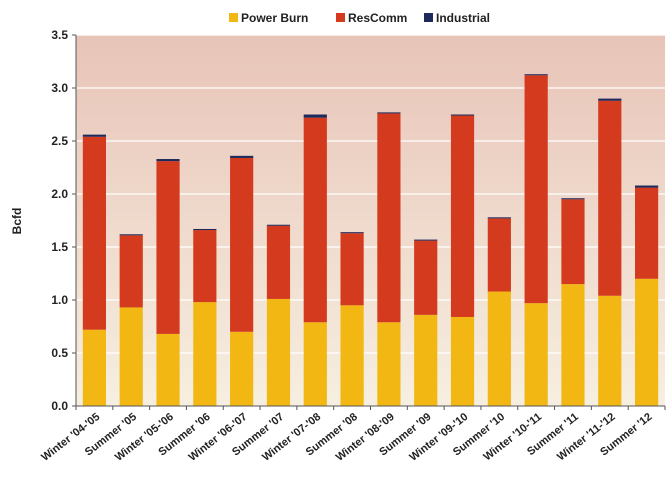 This screenshot has height=483, width=667. Describe the element at coordinates (17, 221) in the screenshot. I see `y-axis-title: Bcfd` at that location.